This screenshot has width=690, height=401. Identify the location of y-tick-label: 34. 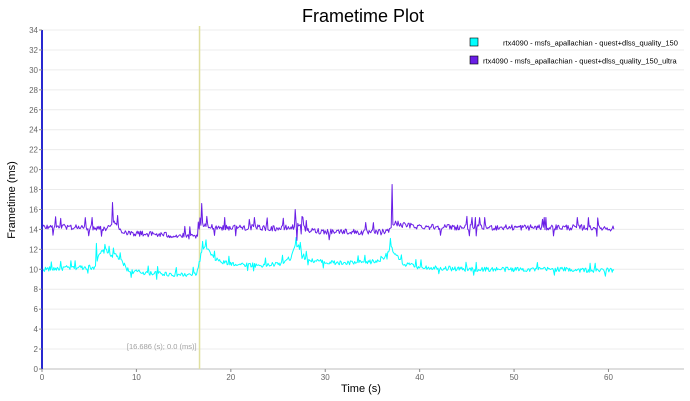
(33, 30).